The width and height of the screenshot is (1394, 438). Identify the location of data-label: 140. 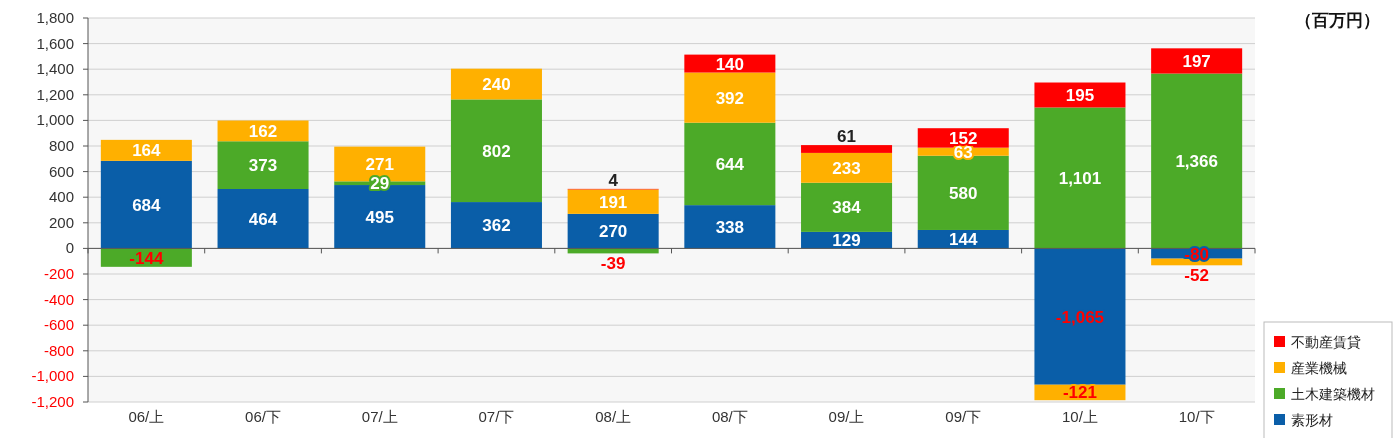
(730, 64).